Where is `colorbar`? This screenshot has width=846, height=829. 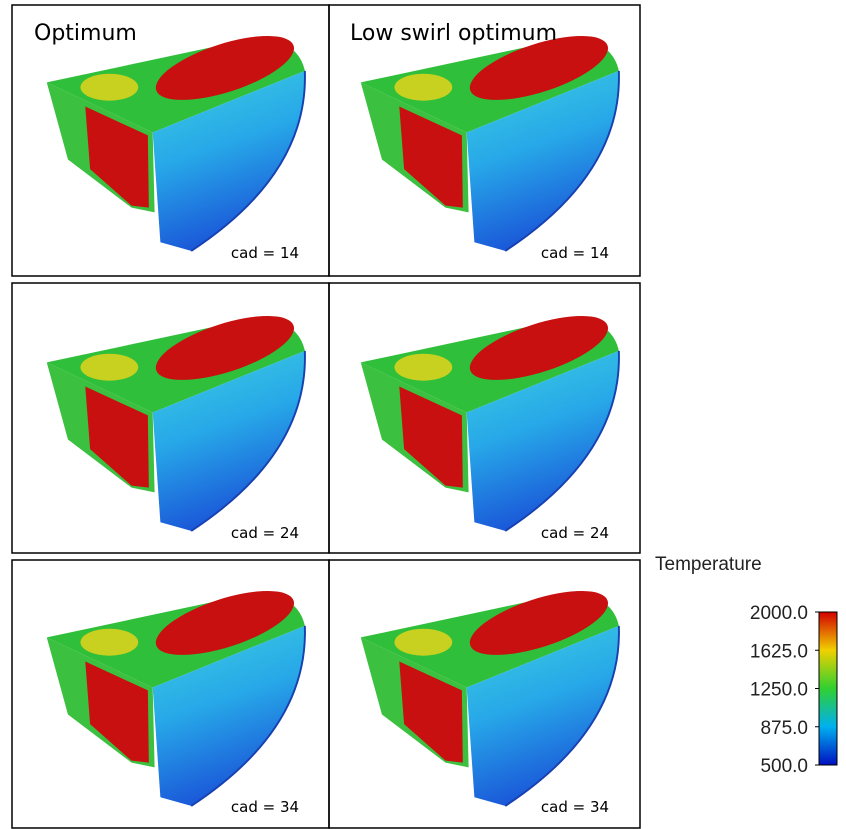 colorbar is located at coordinates (828, 688).